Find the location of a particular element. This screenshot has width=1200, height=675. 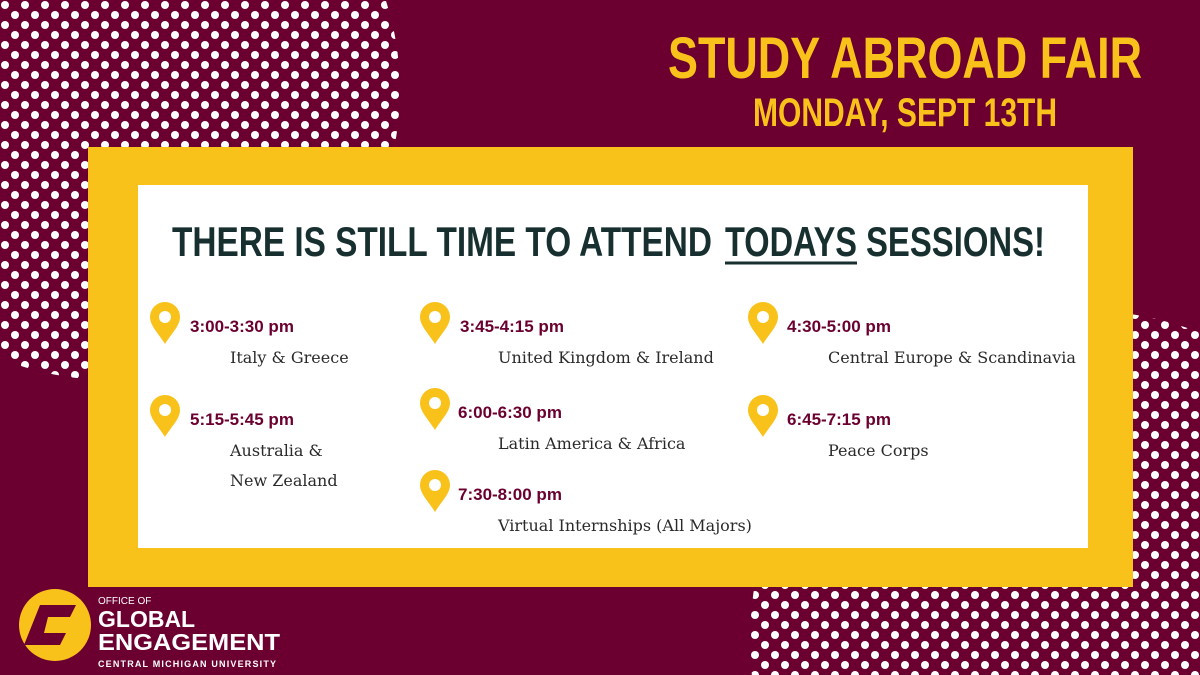

title: STUDY ABROAD FAIR is located at coordinates (905, 58).